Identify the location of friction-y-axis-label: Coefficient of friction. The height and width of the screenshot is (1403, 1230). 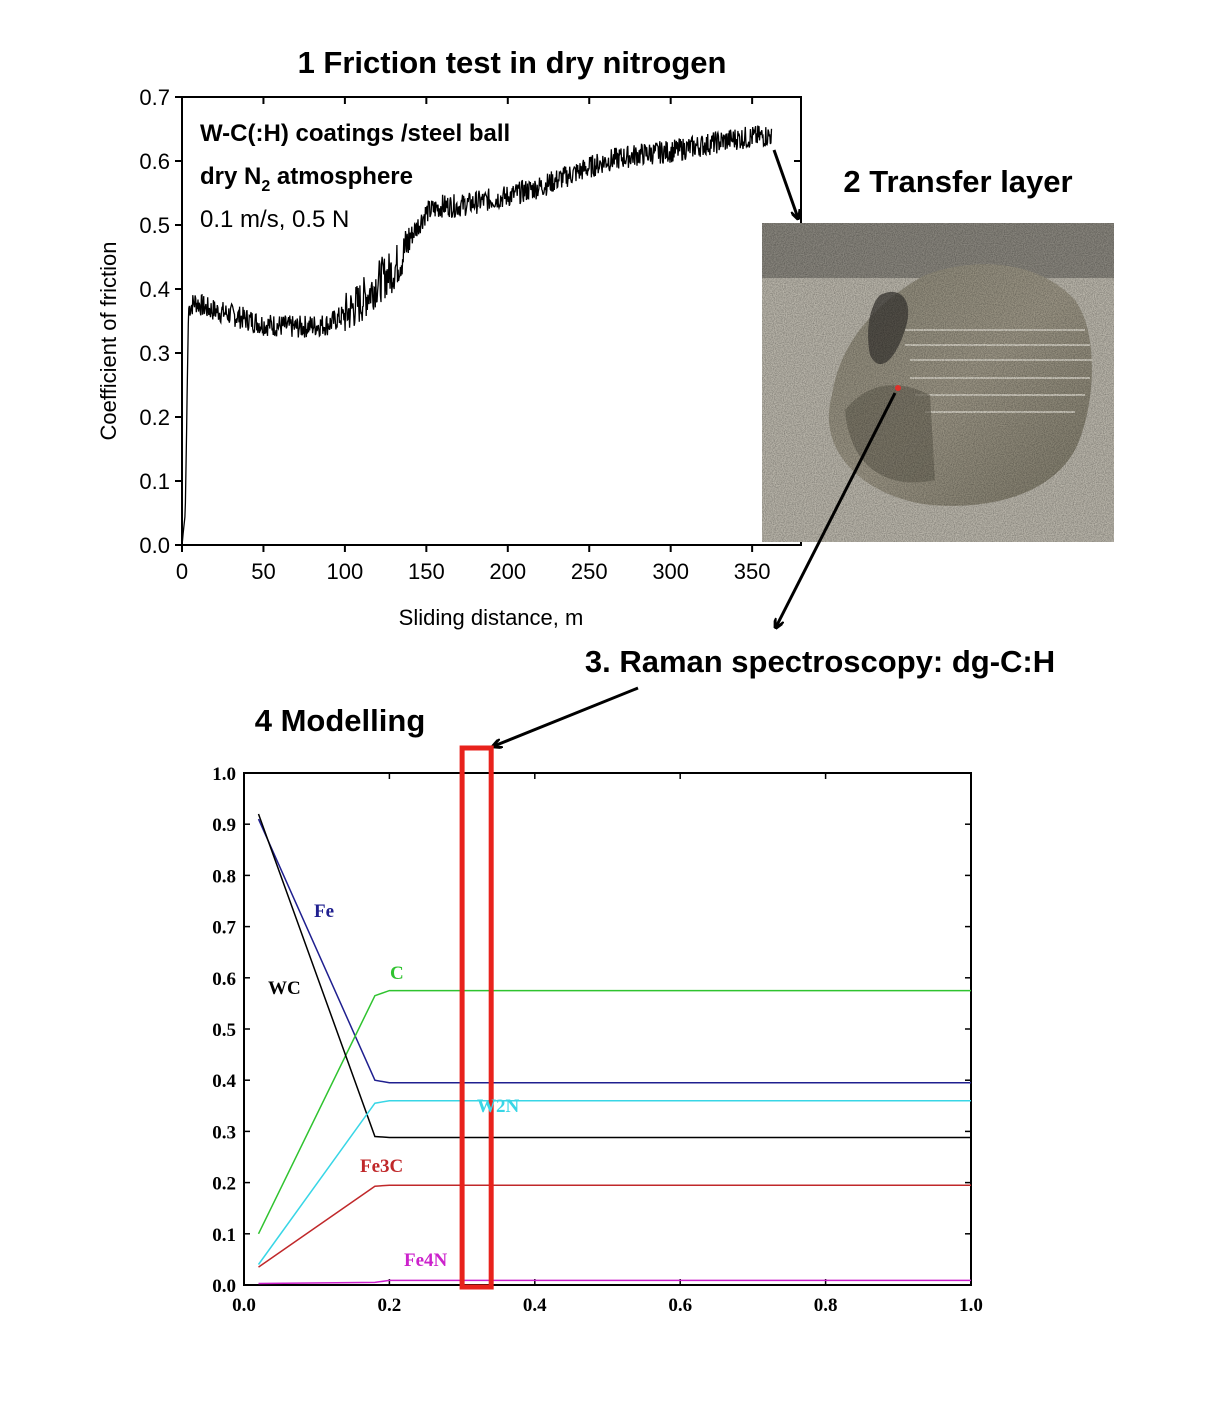
(108, 341).